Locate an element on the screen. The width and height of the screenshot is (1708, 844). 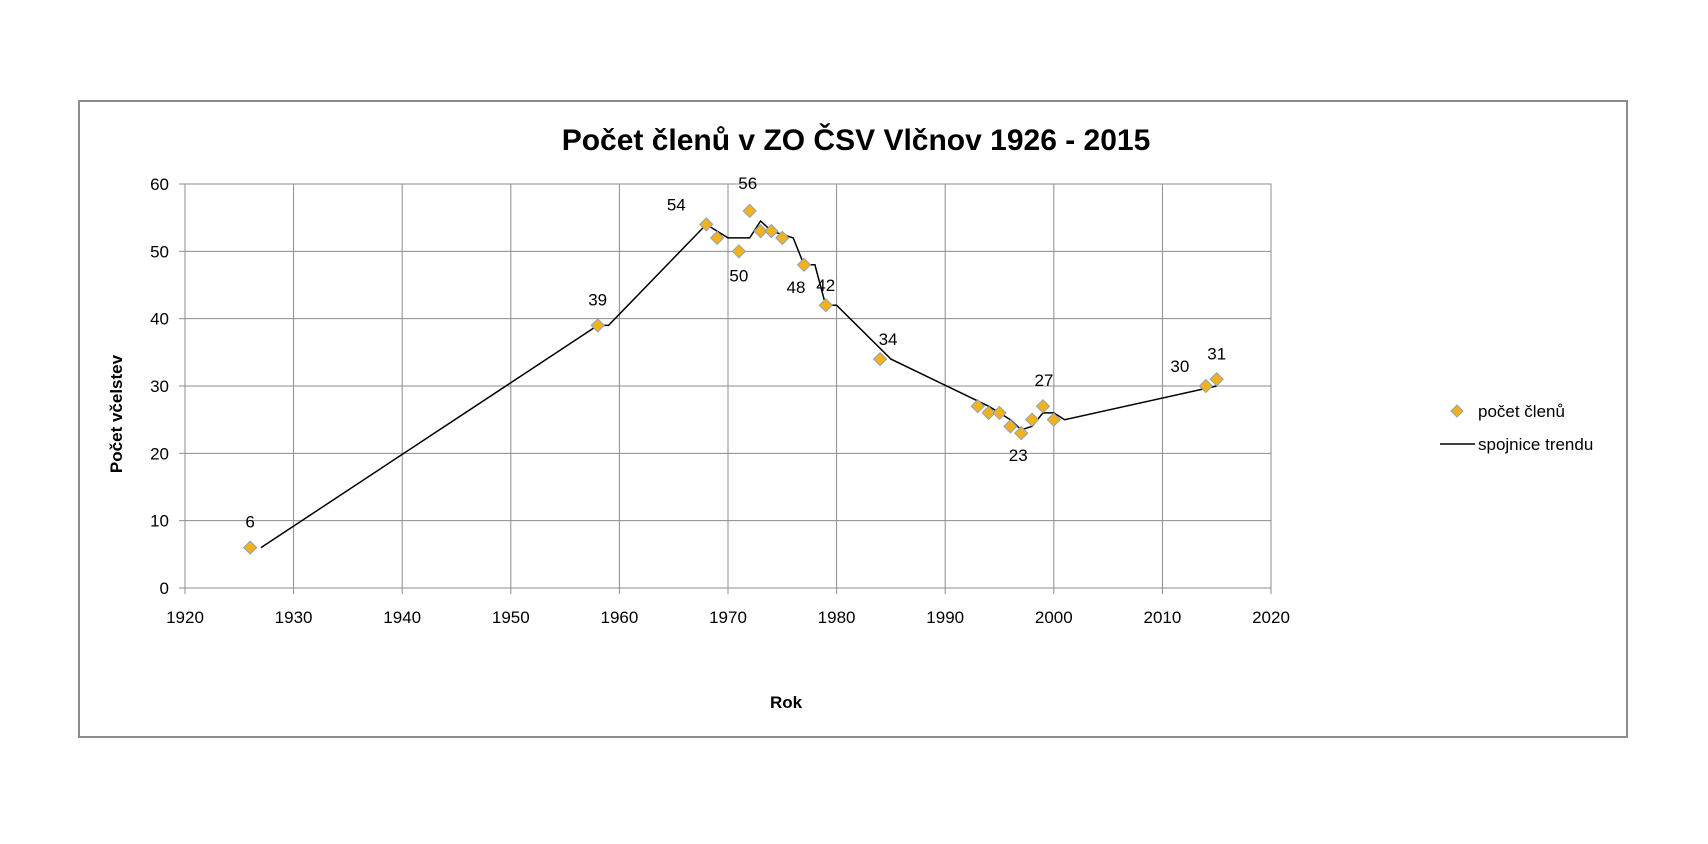
data-label: 48 is located at coordinates (796, 287).